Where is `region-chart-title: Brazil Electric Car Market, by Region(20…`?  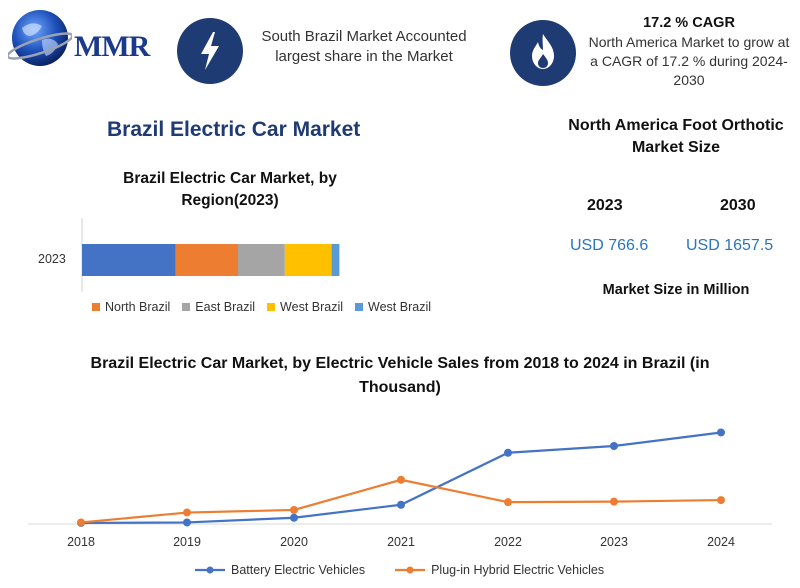
region-chart-title: Brazil Electric Car Market, by Region(20… is located at coordinates (230, 189).